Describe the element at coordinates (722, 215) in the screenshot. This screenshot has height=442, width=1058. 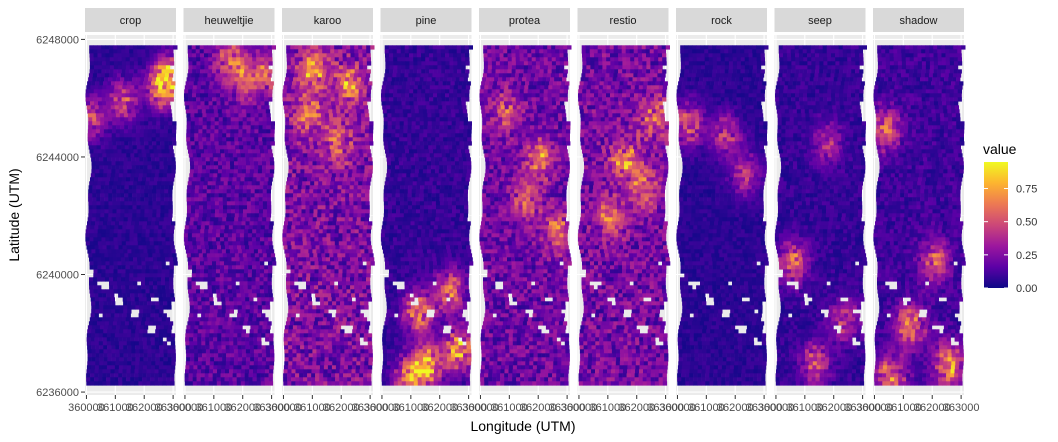
I see `raster-rock` at that location.